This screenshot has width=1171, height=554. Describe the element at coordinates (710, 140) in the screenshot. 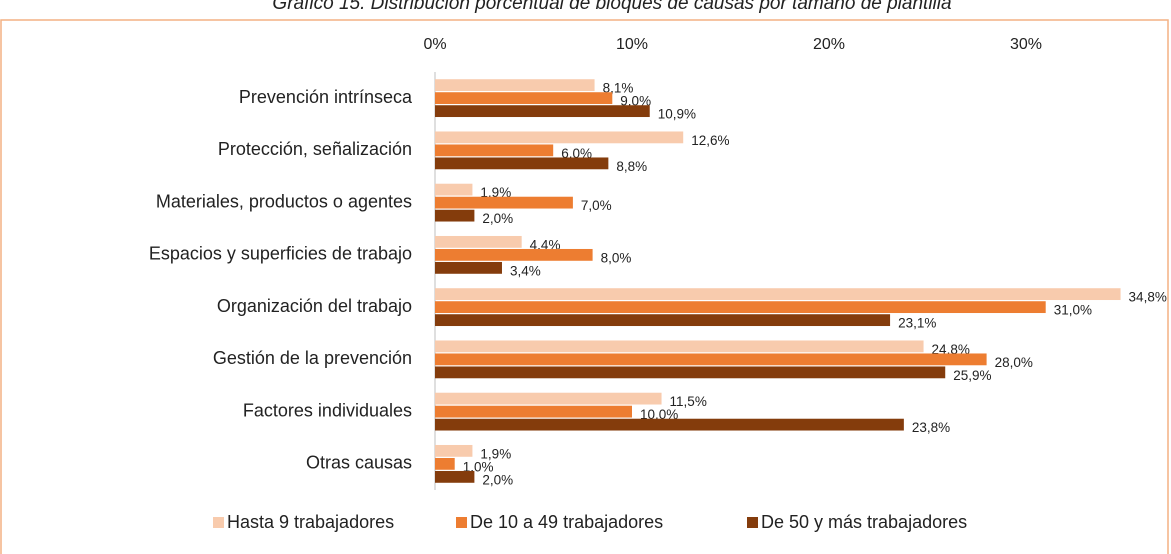

I see `value-label: 12,6%` at that location.